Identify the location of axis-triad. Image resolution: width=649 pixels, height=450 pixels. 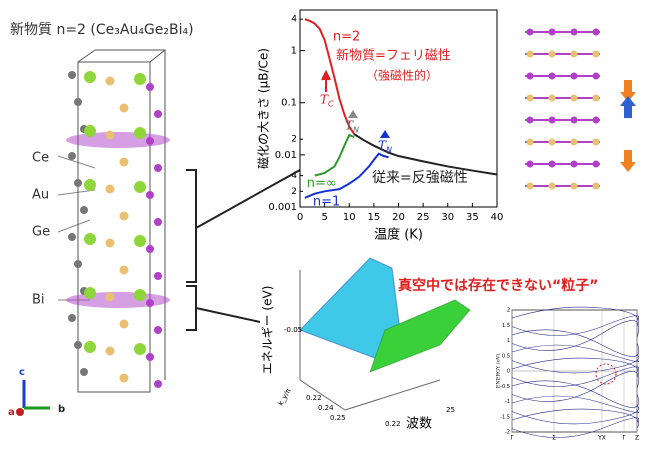
(33, 398).